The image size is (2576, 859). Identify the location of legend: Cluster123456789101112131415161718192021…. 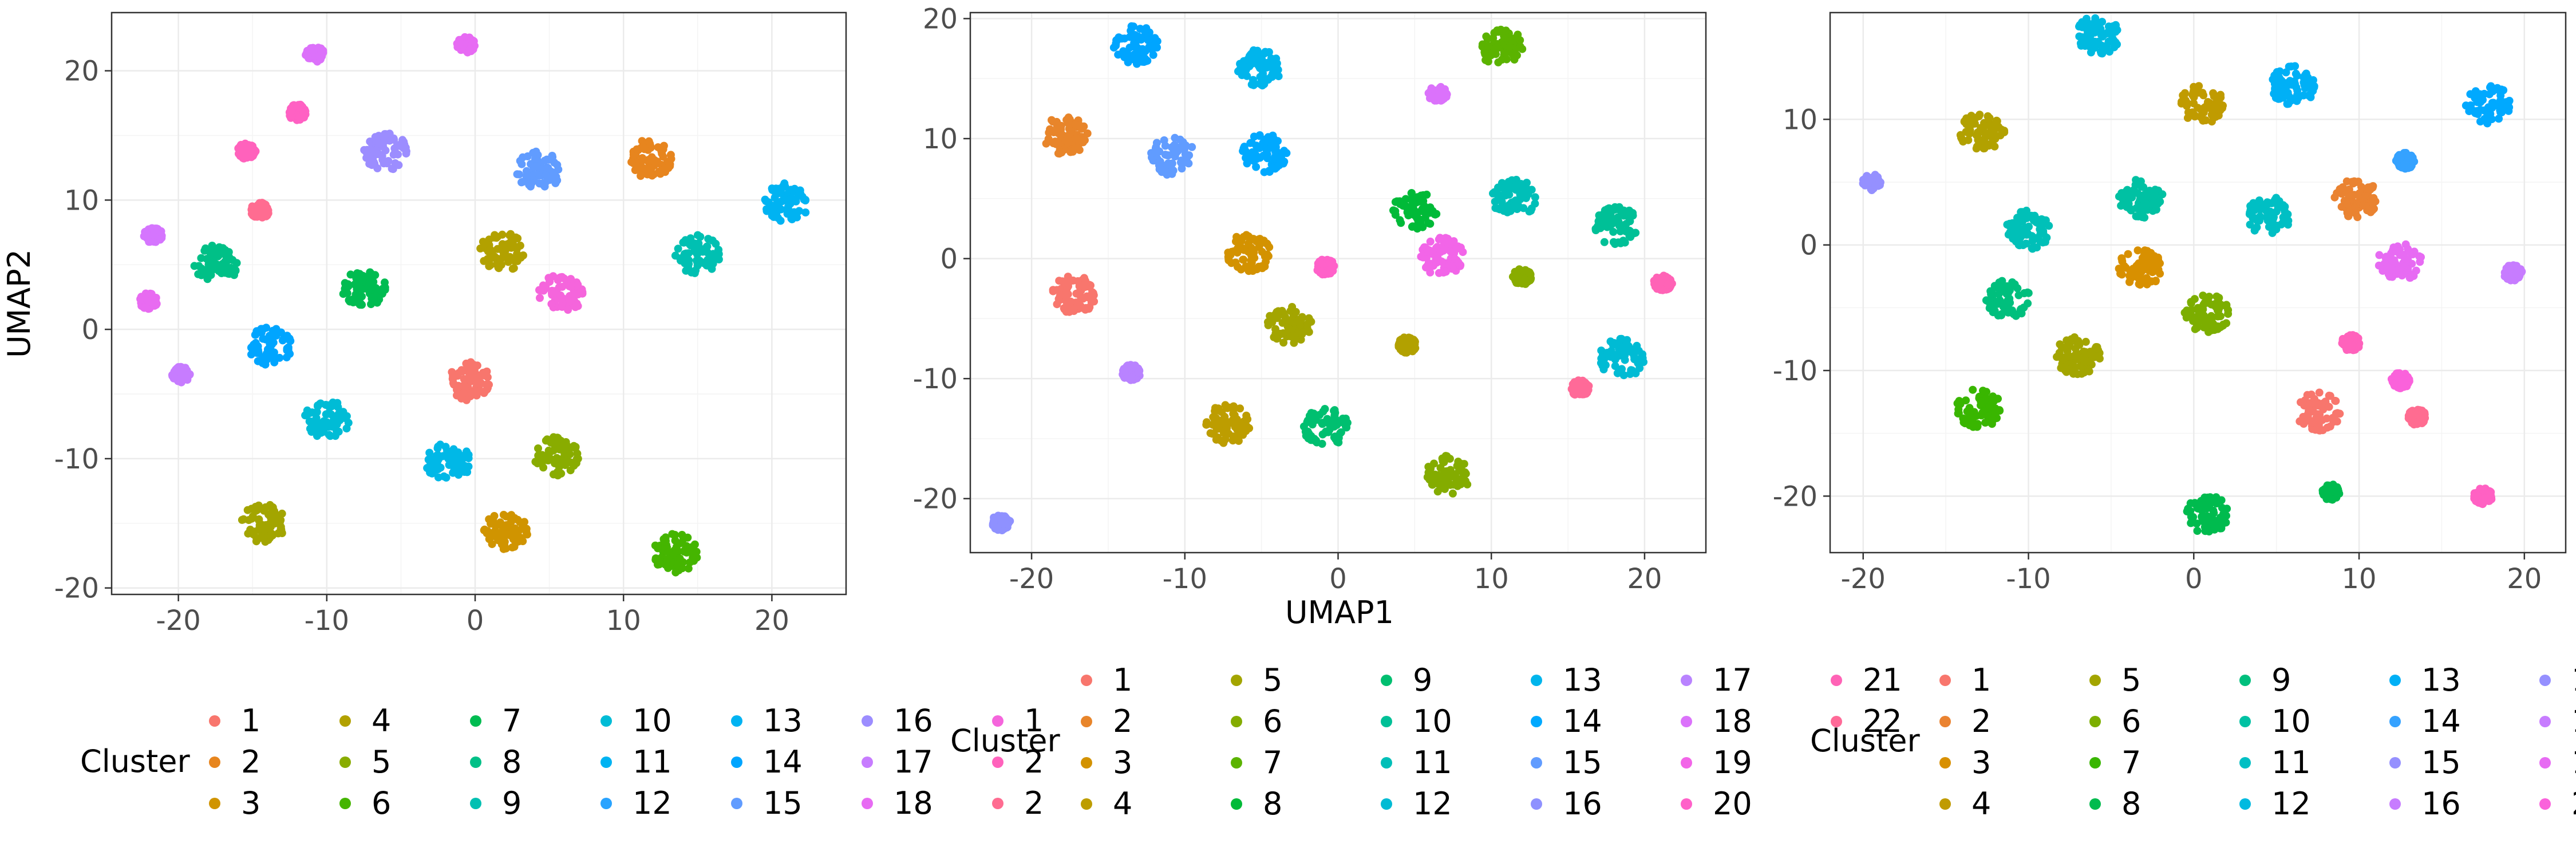
(1426, 742).